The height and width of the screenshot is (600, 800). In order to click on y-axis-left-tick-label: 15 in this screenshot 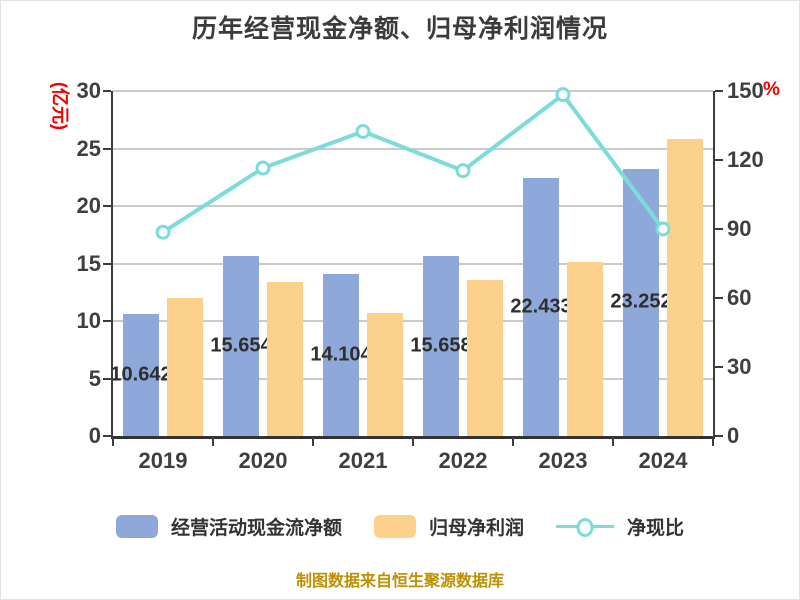, I will do `click(88, 263)`.